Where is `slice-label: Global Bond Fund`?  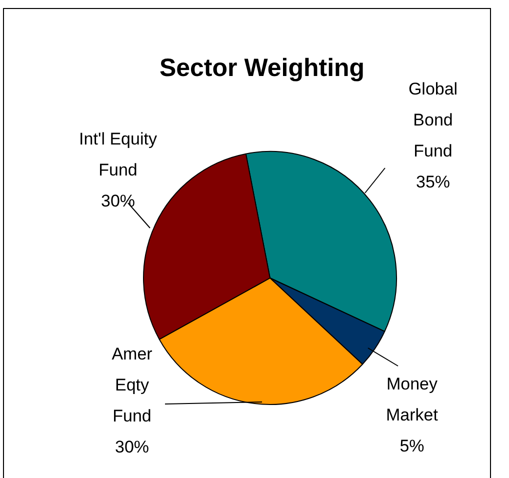
slice-label: Global Bond Fund is located at coordinates (433, 120).